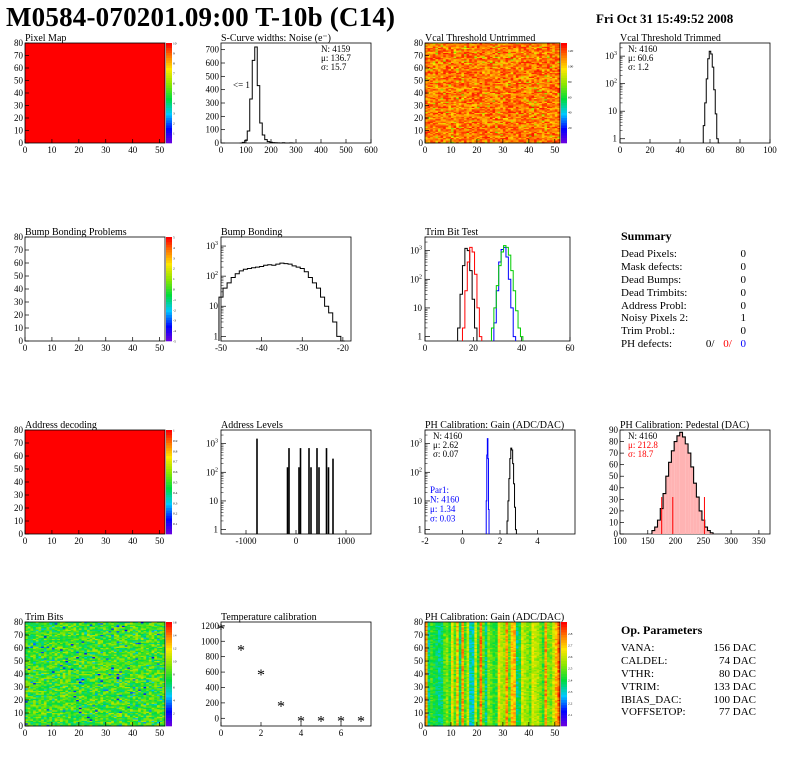 The image size is (796, 772). What do you see at coordinates (439, 490) in the screenshot?
I see `stats-line-blue: Par1:` at bounding box center [439, 490].